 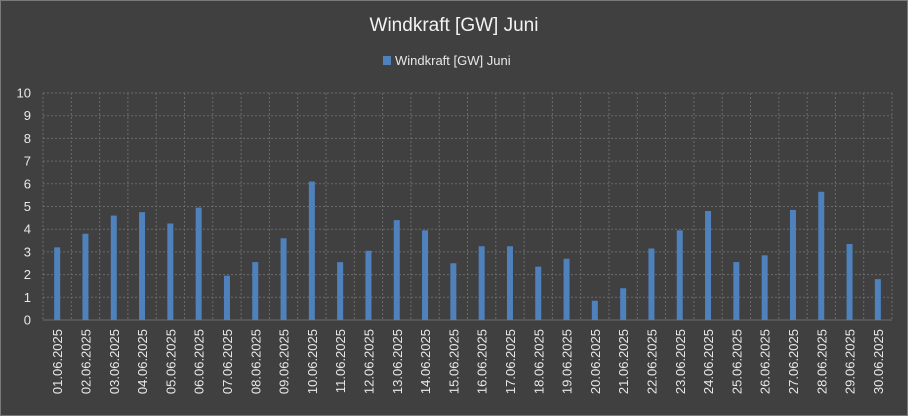 What do you see at coordinates (538, 361) in the screenshot?
I see `x-tick-label: 18.06.2025` at bounding box center [538, 361].